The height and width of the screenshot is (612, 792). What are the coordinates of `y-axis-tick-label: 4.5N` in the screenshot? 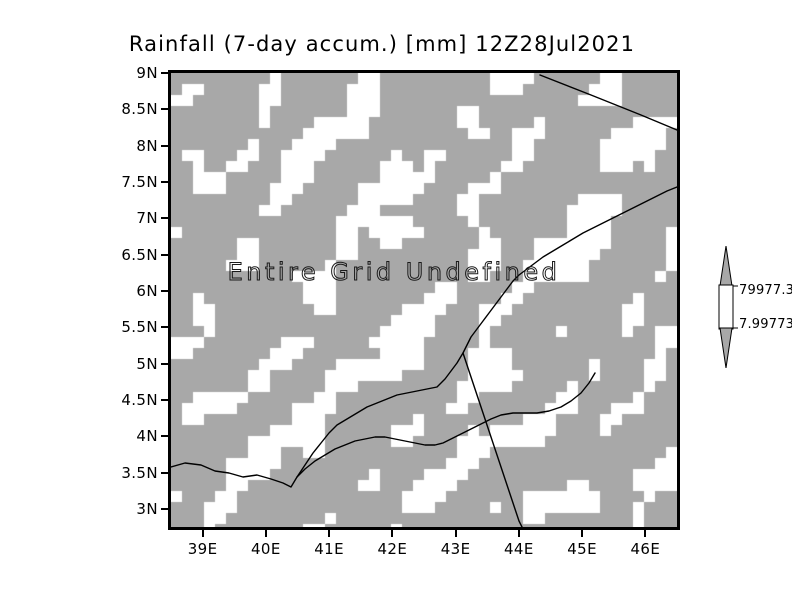 It's located at (139, 399).